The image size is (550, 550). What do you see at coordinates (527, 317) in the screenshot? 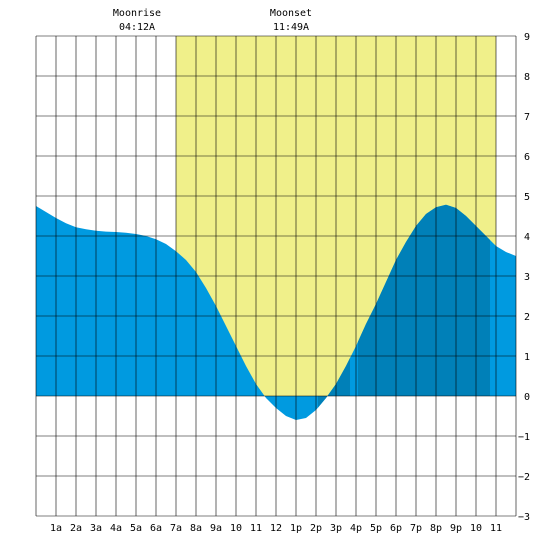
I see `y-tick-label: 2` at bounding box center [527, 317].